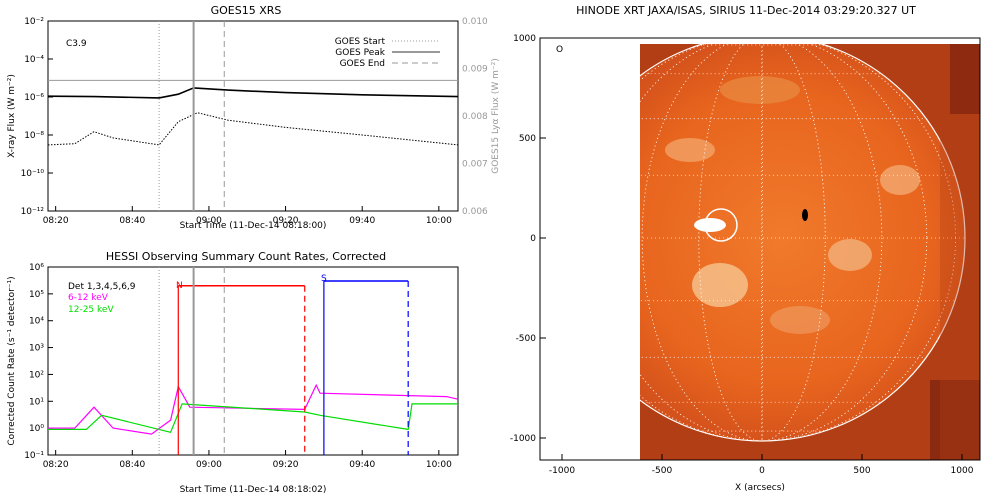  What do you see at coordinates (191, 116) in the screenshot?
I see `goes-event-markers` at bounding box center [191, 116].